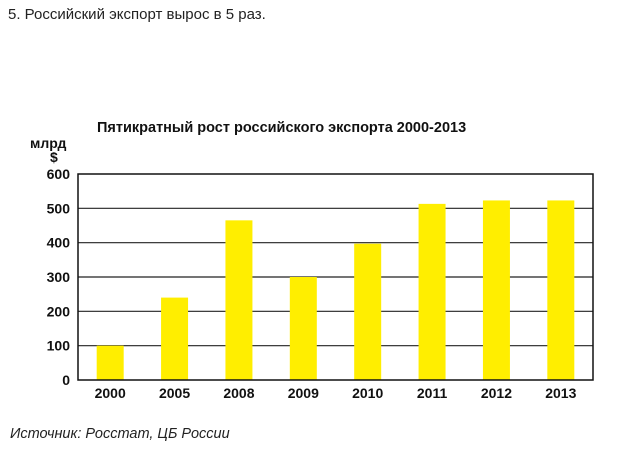 This screenshot has height=457, width=620. I want to click on x-tick-label: 2012, so click(496, 393).